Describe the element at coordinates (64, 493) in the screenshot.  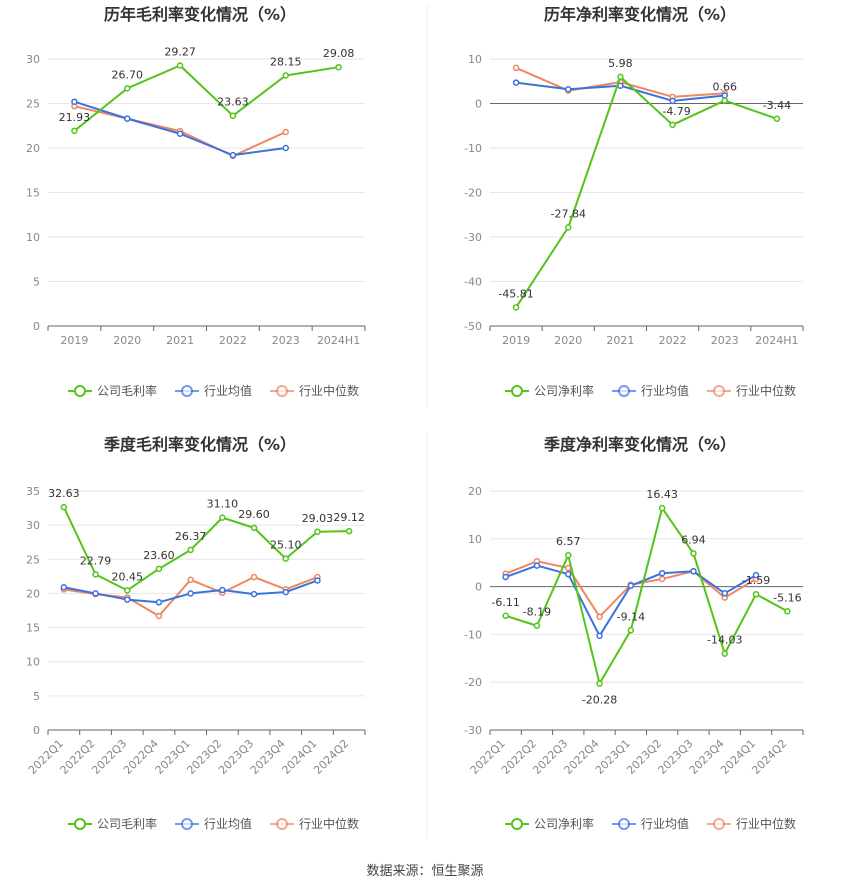
I see `data-label: 32.63` at that location.